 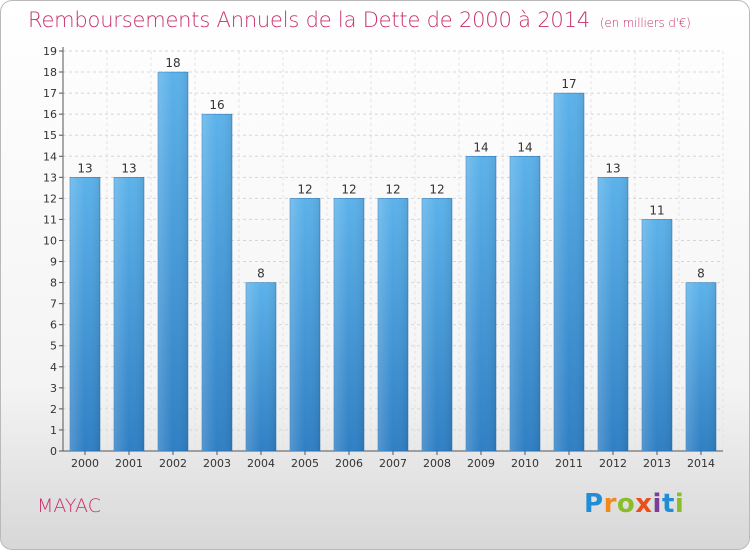 I want to click on y-tick-label: 19, so click(x=50, y=51).